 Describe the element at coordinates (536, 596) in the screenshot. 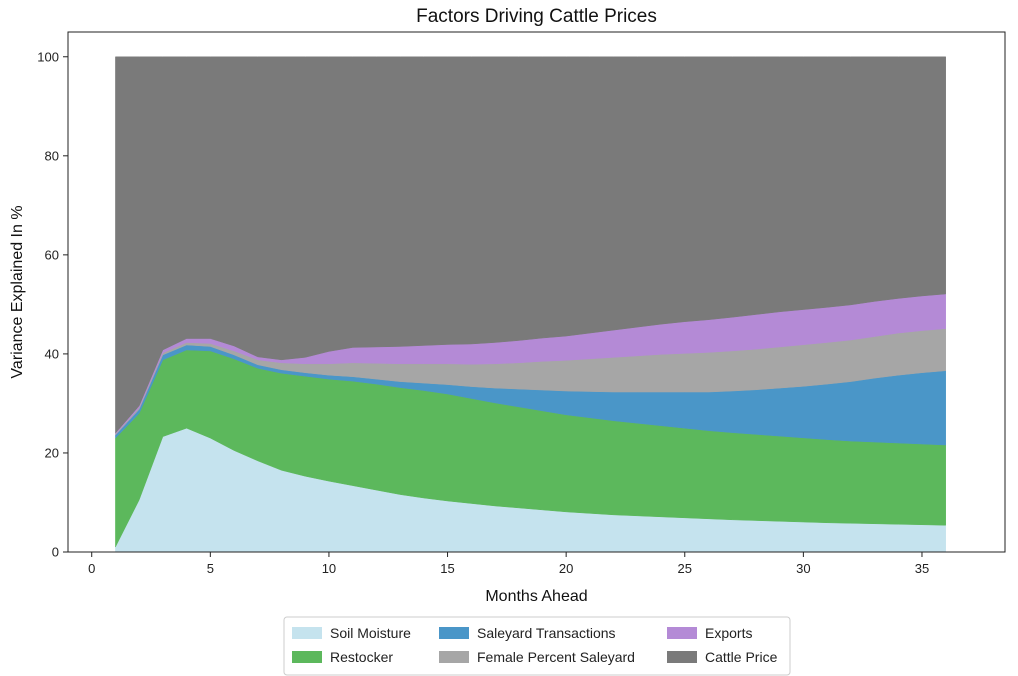

I see `x-axis-label: Months Ahead` at that location.